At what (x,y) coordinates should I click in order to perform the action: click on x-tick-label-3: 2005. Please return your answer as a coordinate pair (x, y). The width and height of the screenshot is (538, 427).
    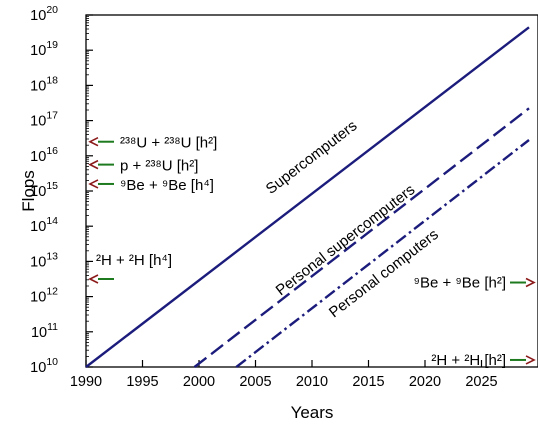
    Looking at the image, I should click on (255, 382).